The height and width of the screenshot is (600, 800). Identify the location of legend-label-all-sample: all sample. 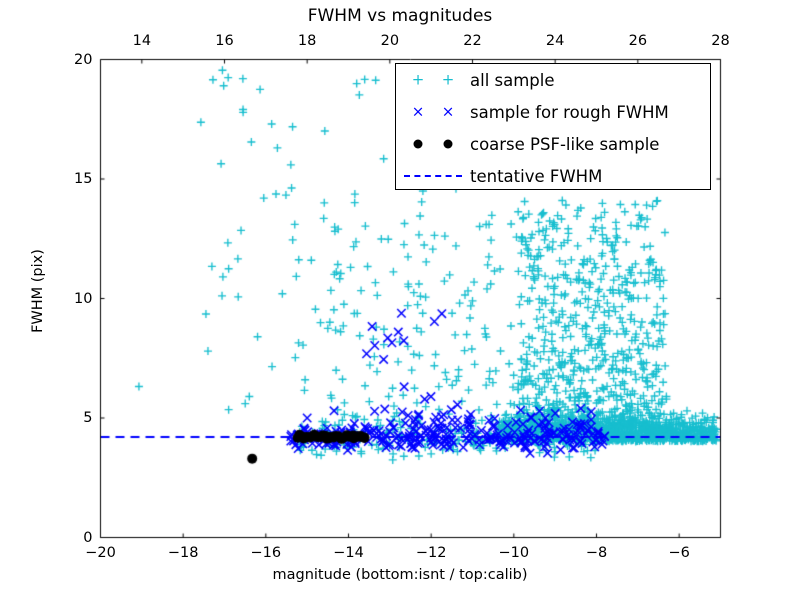
(512, 80).